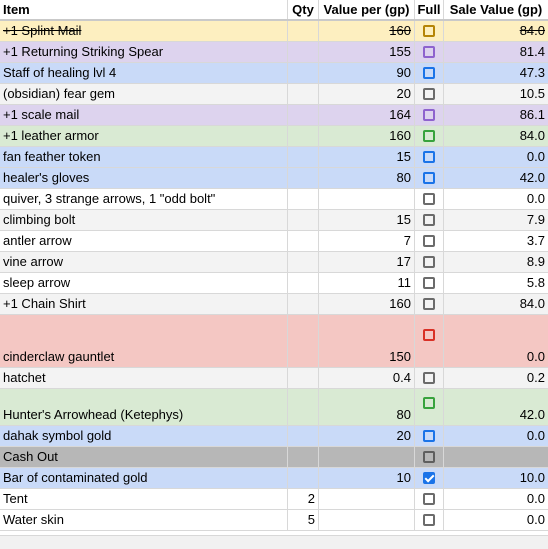 Image resolution: width=548 pixels, height=549 pixels. What do you see at coordinates (144, 31) in the screenshot?
I see `item-cell: +1 Splint Mail` at bounding box center [144, 31].